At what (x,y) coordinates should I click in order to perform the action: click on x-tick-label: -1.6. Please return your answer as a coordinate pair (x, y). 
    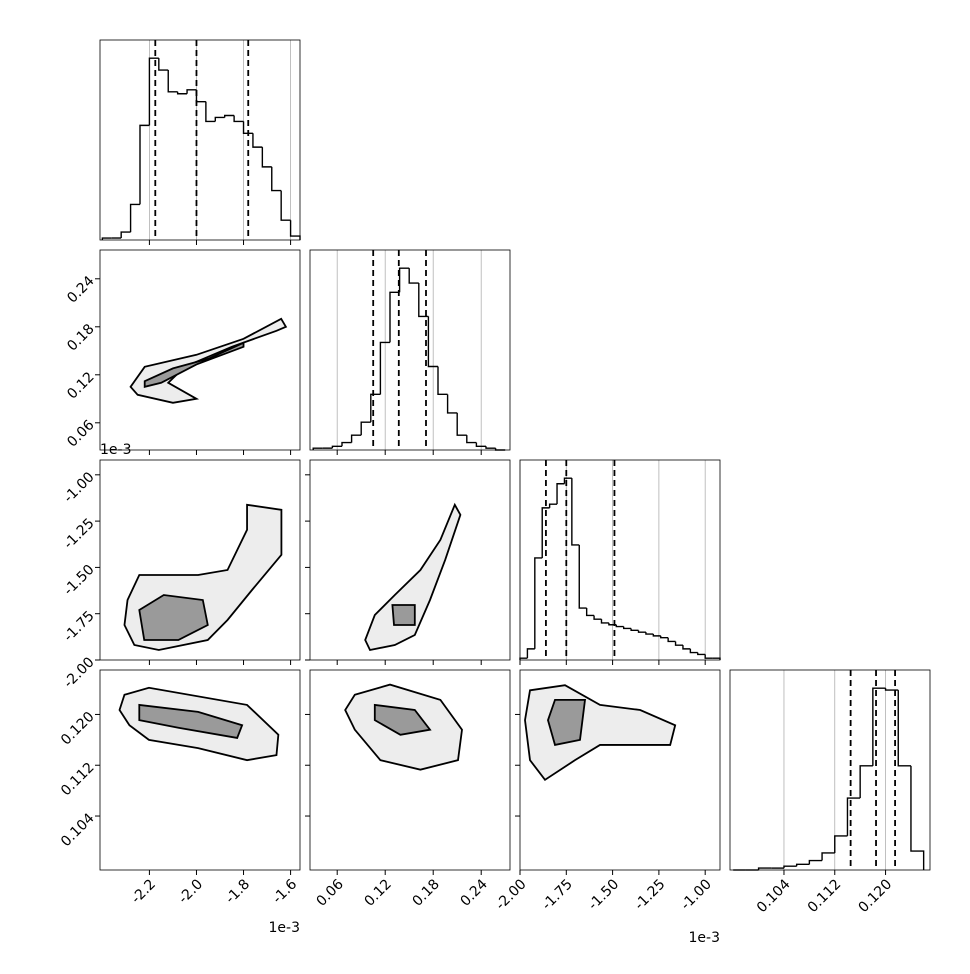
    Looking at the image, I should click on (285, 891).